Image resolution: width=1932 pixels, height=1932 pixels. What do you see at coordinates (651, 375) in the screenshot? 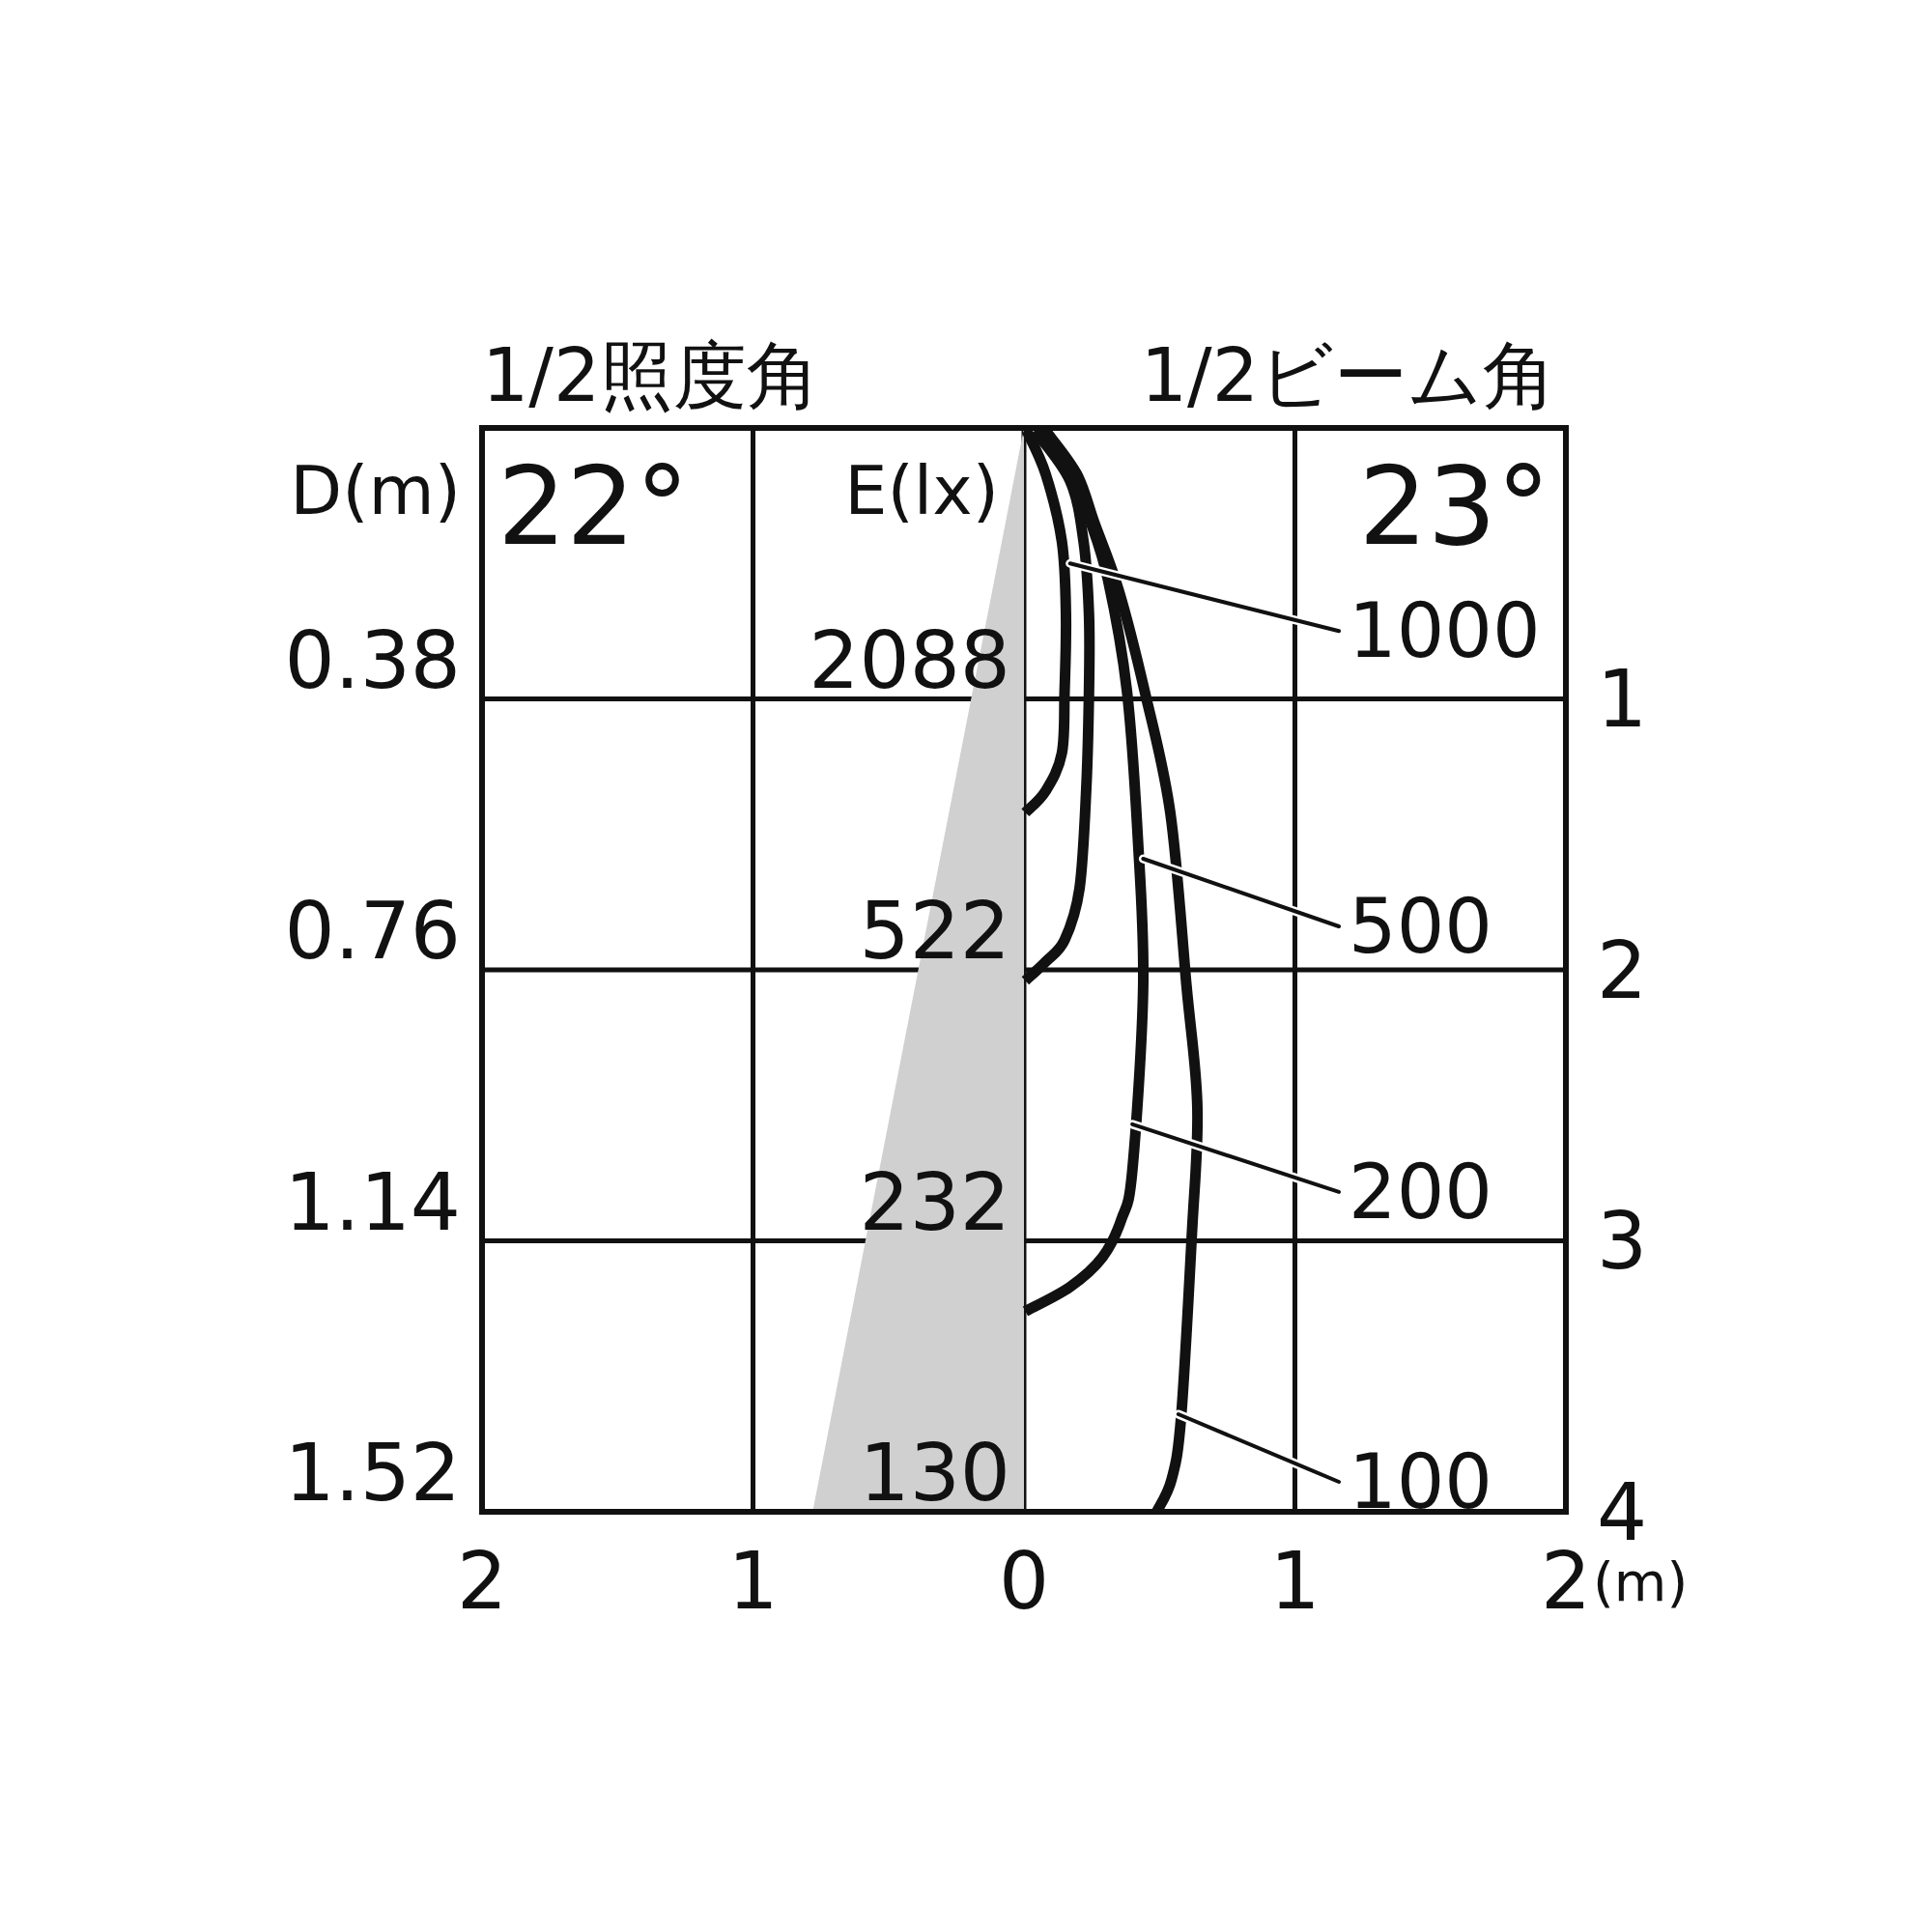
I see `chart-title: 1/2照度角` at bounding box center [651, 375].